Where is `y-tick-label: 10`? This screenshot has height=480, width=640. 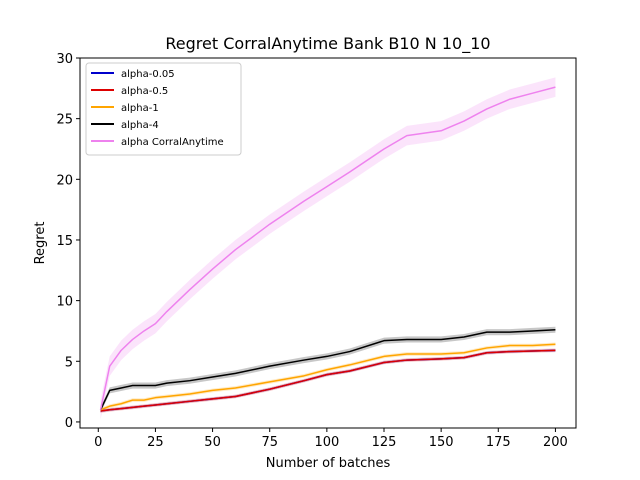 y-tick-label: 10 is located at coordinates (64, 302).